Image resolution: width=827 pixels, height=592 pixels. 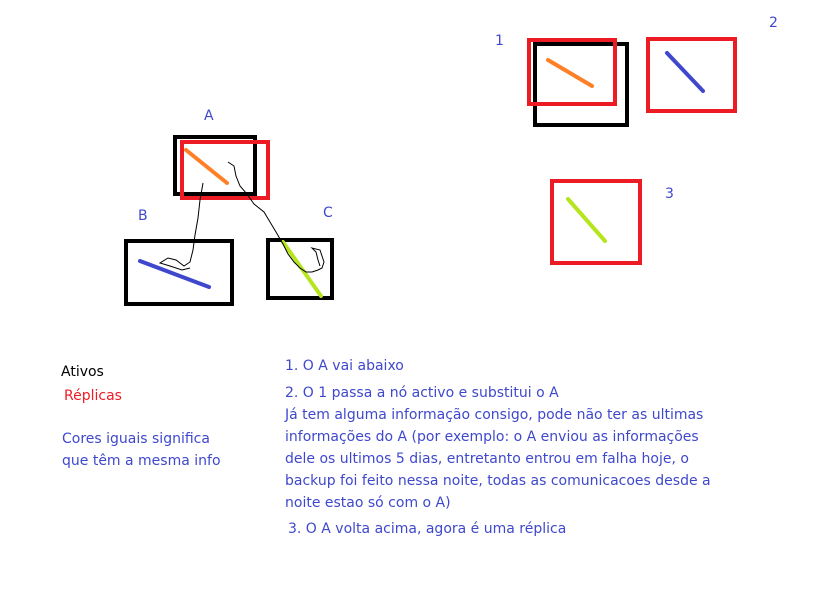 What do you see at coordinates (422, 393) in the screenshot?
I see `step-2-line1: 2. O 1 passa a nó activo e substitui o A` at bounding box center [422, 393].